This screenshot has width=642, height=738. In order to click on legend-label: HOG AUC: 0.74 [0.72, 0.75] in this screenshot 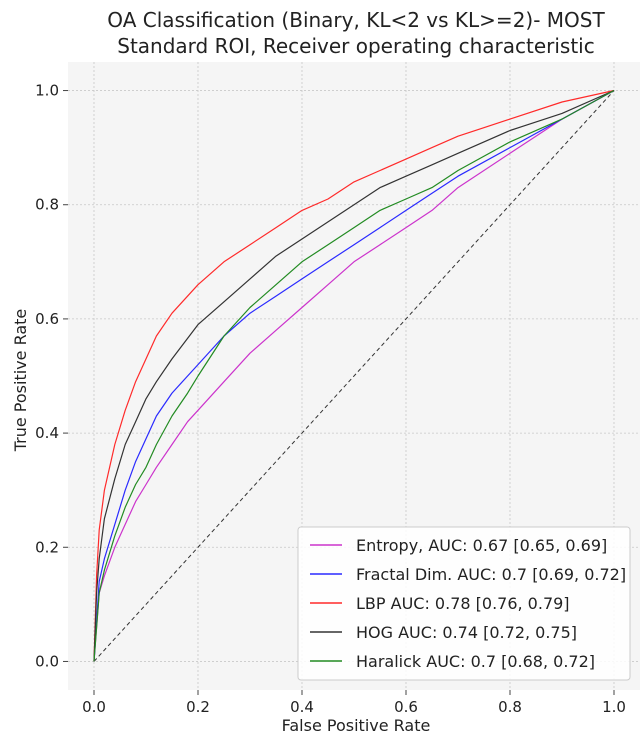, I will do `click(466, 632)`.